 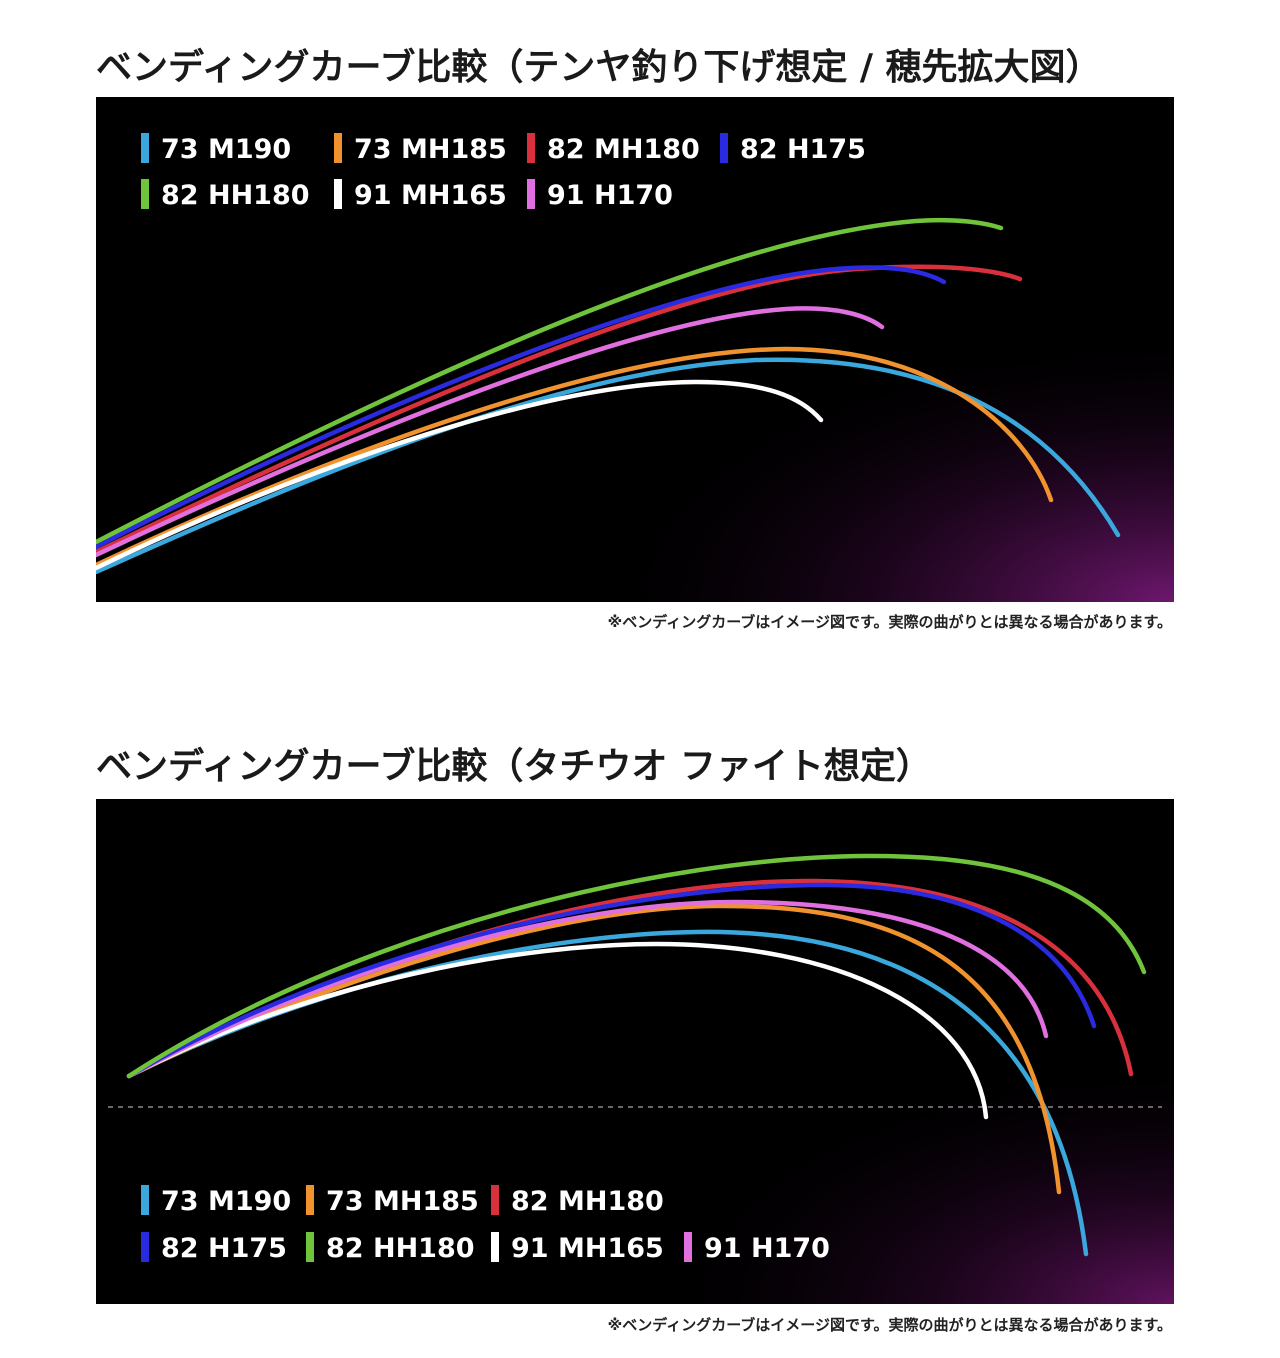 I want to click on chart-2-note: ※ベンディングカーブはイメージ図です。実際の曲がりとは異なる場合があります。, so click(x=889, y=1325).